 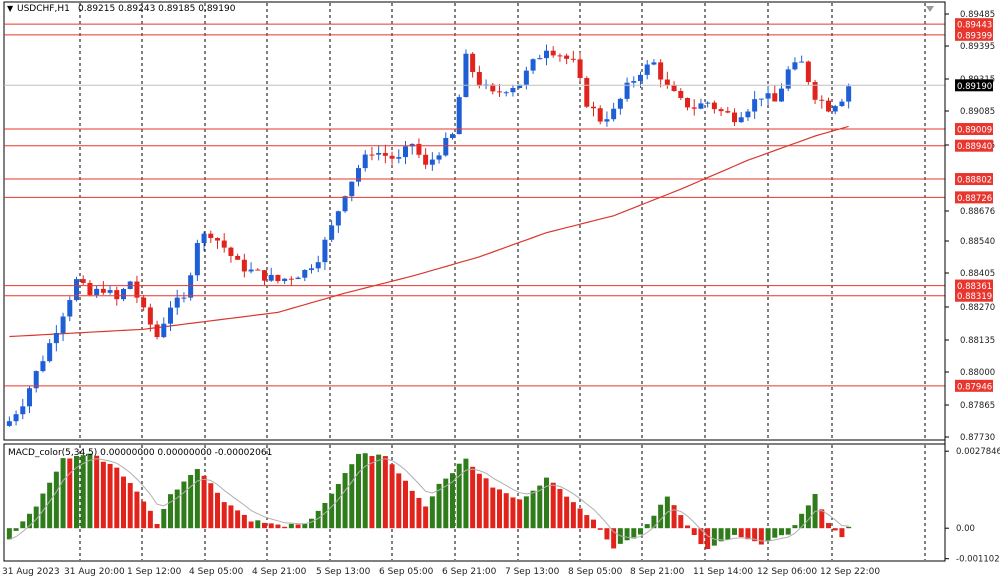 What do you see at coordinates (10, 8) in the screenshot?
I see `collapse-arrow-icon: ▼` at bounding box center [10, 8].